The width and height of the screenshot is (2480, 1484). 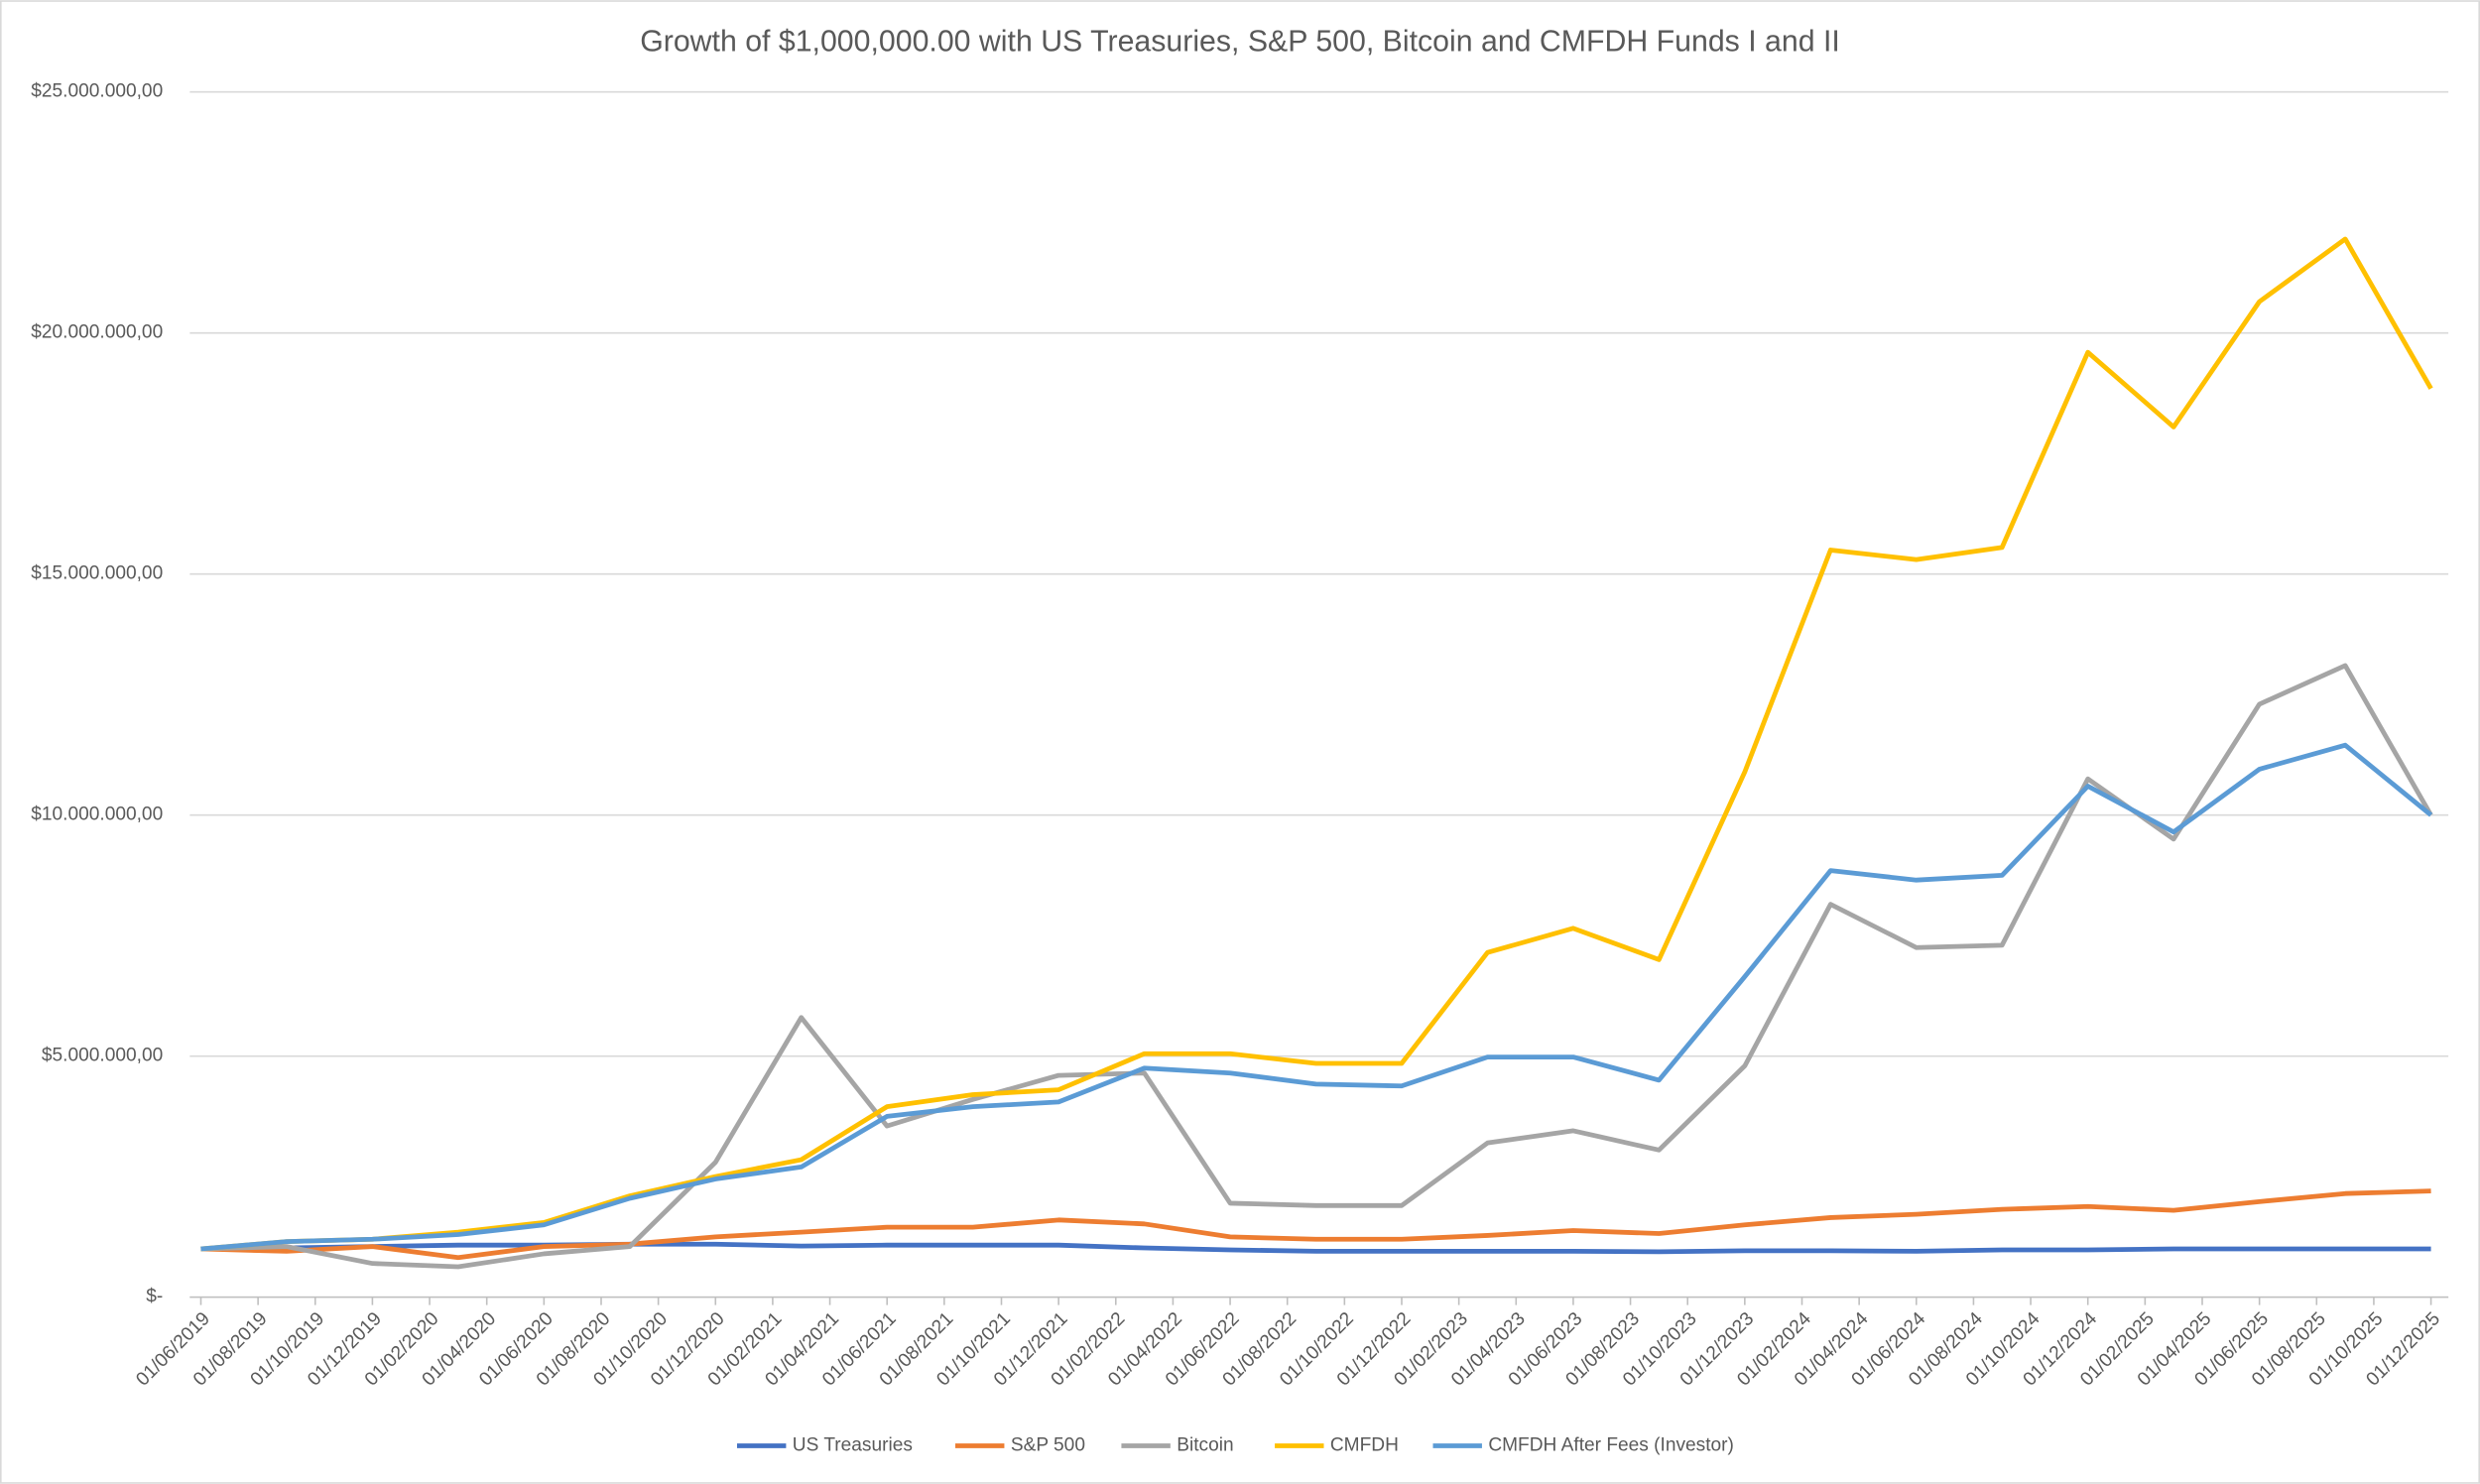 I want to click on y-tick-label: $10.000.000,00, so click(x=97, y=814).